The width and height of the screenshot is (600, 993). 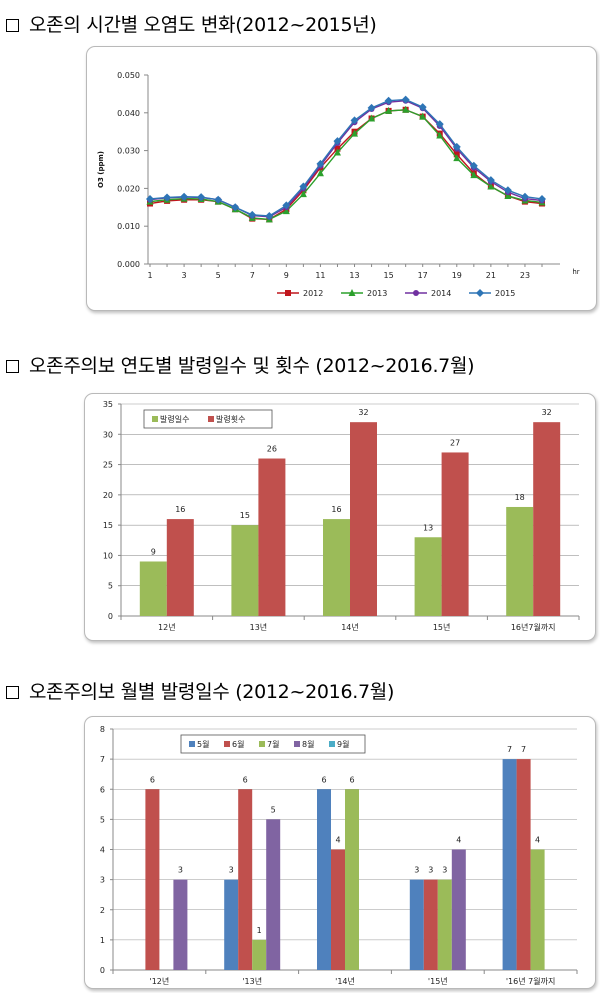 I want to click on y-tick-label: 4, so click(x=102, y=850).